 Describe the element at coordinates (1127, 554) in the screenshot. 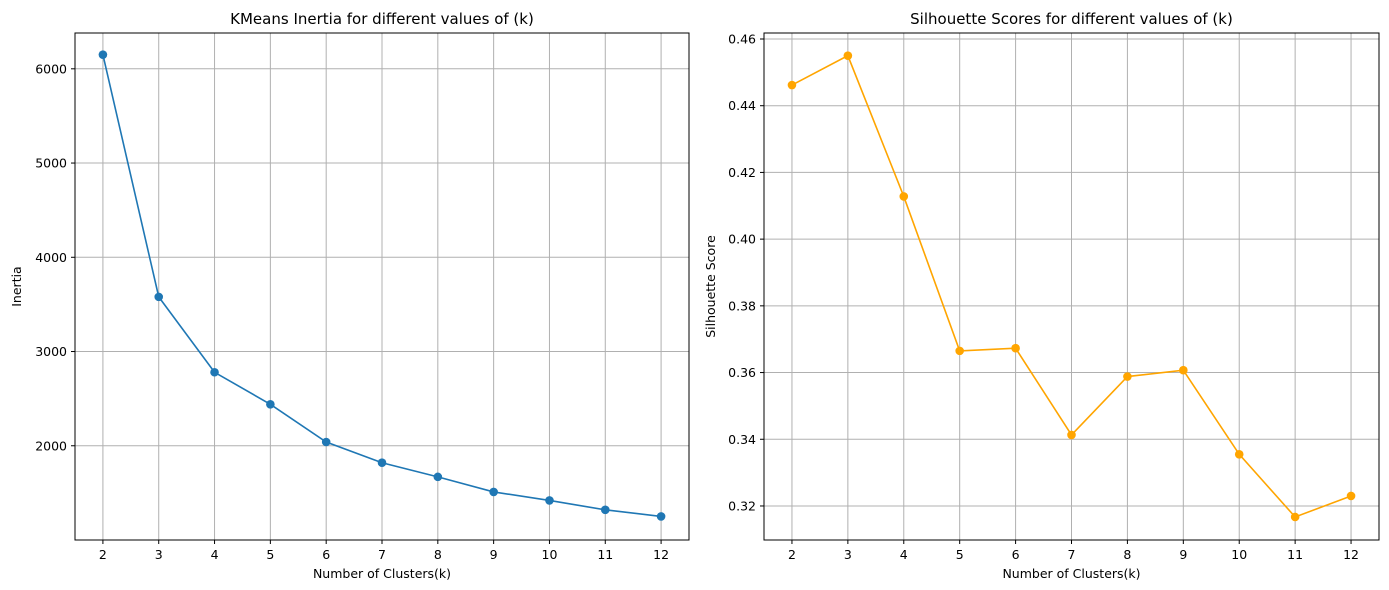

I see `silhouette-x-tick-label: 8` at that location.